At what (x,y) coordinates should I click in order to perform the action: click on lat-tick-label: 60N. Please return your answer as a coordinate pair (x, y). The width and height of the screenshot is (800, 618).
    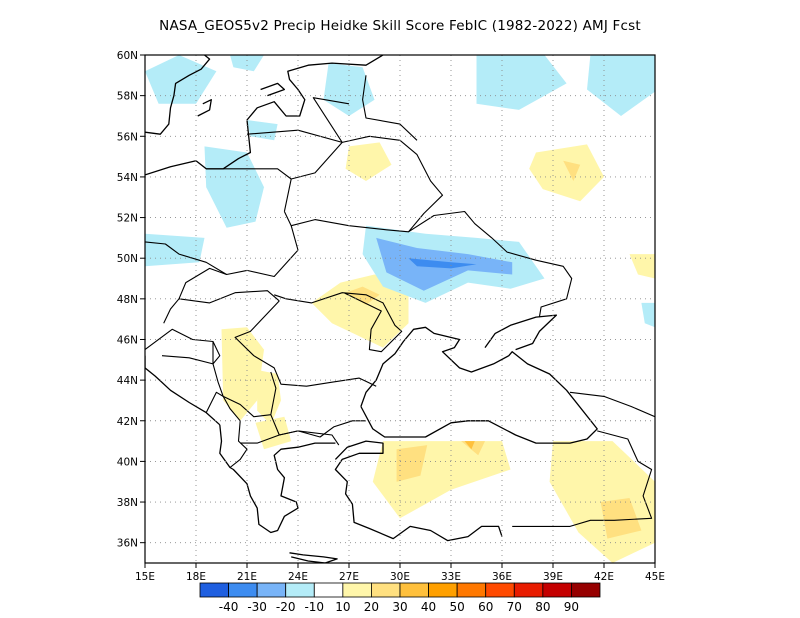
    Looking at the image, I should click on (127, 56).